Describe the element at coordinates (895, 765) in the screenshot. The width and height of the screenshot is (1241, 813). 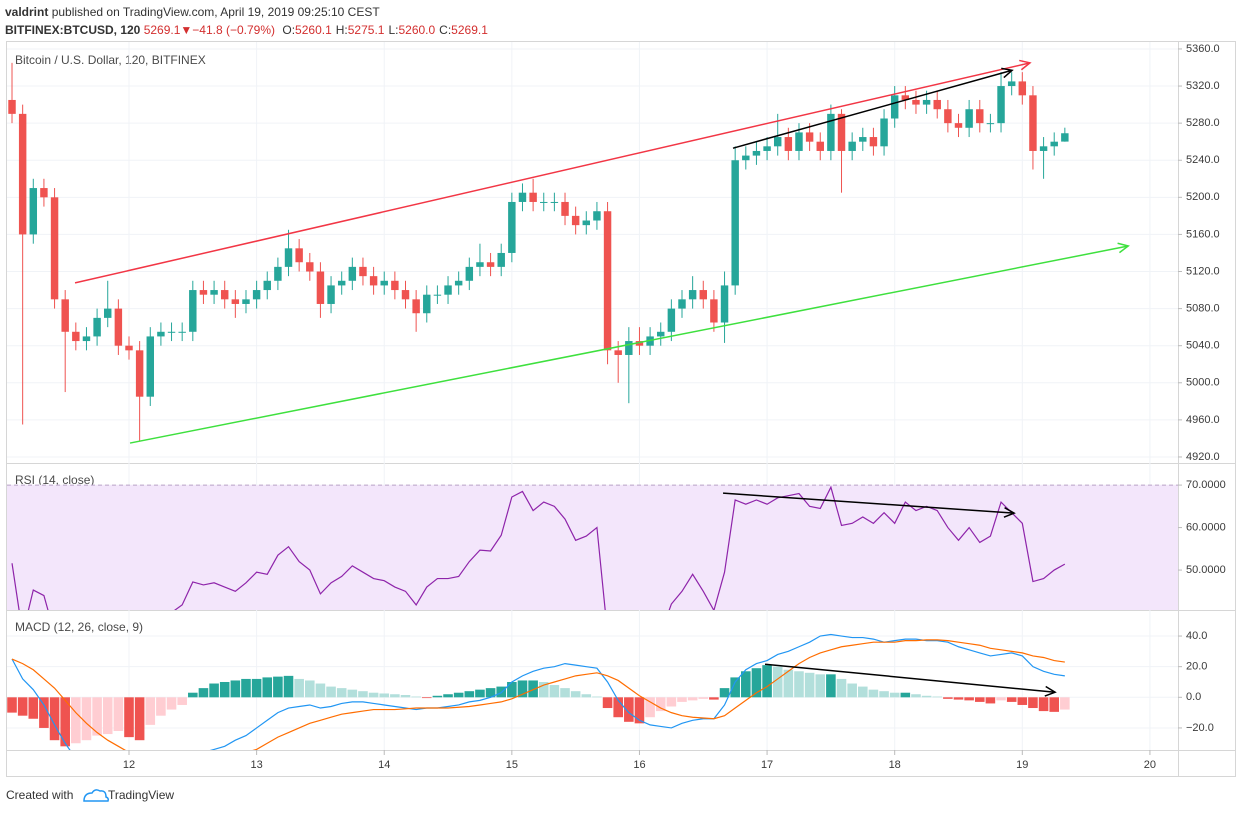
I see `x-tick-label: 18` at that location.